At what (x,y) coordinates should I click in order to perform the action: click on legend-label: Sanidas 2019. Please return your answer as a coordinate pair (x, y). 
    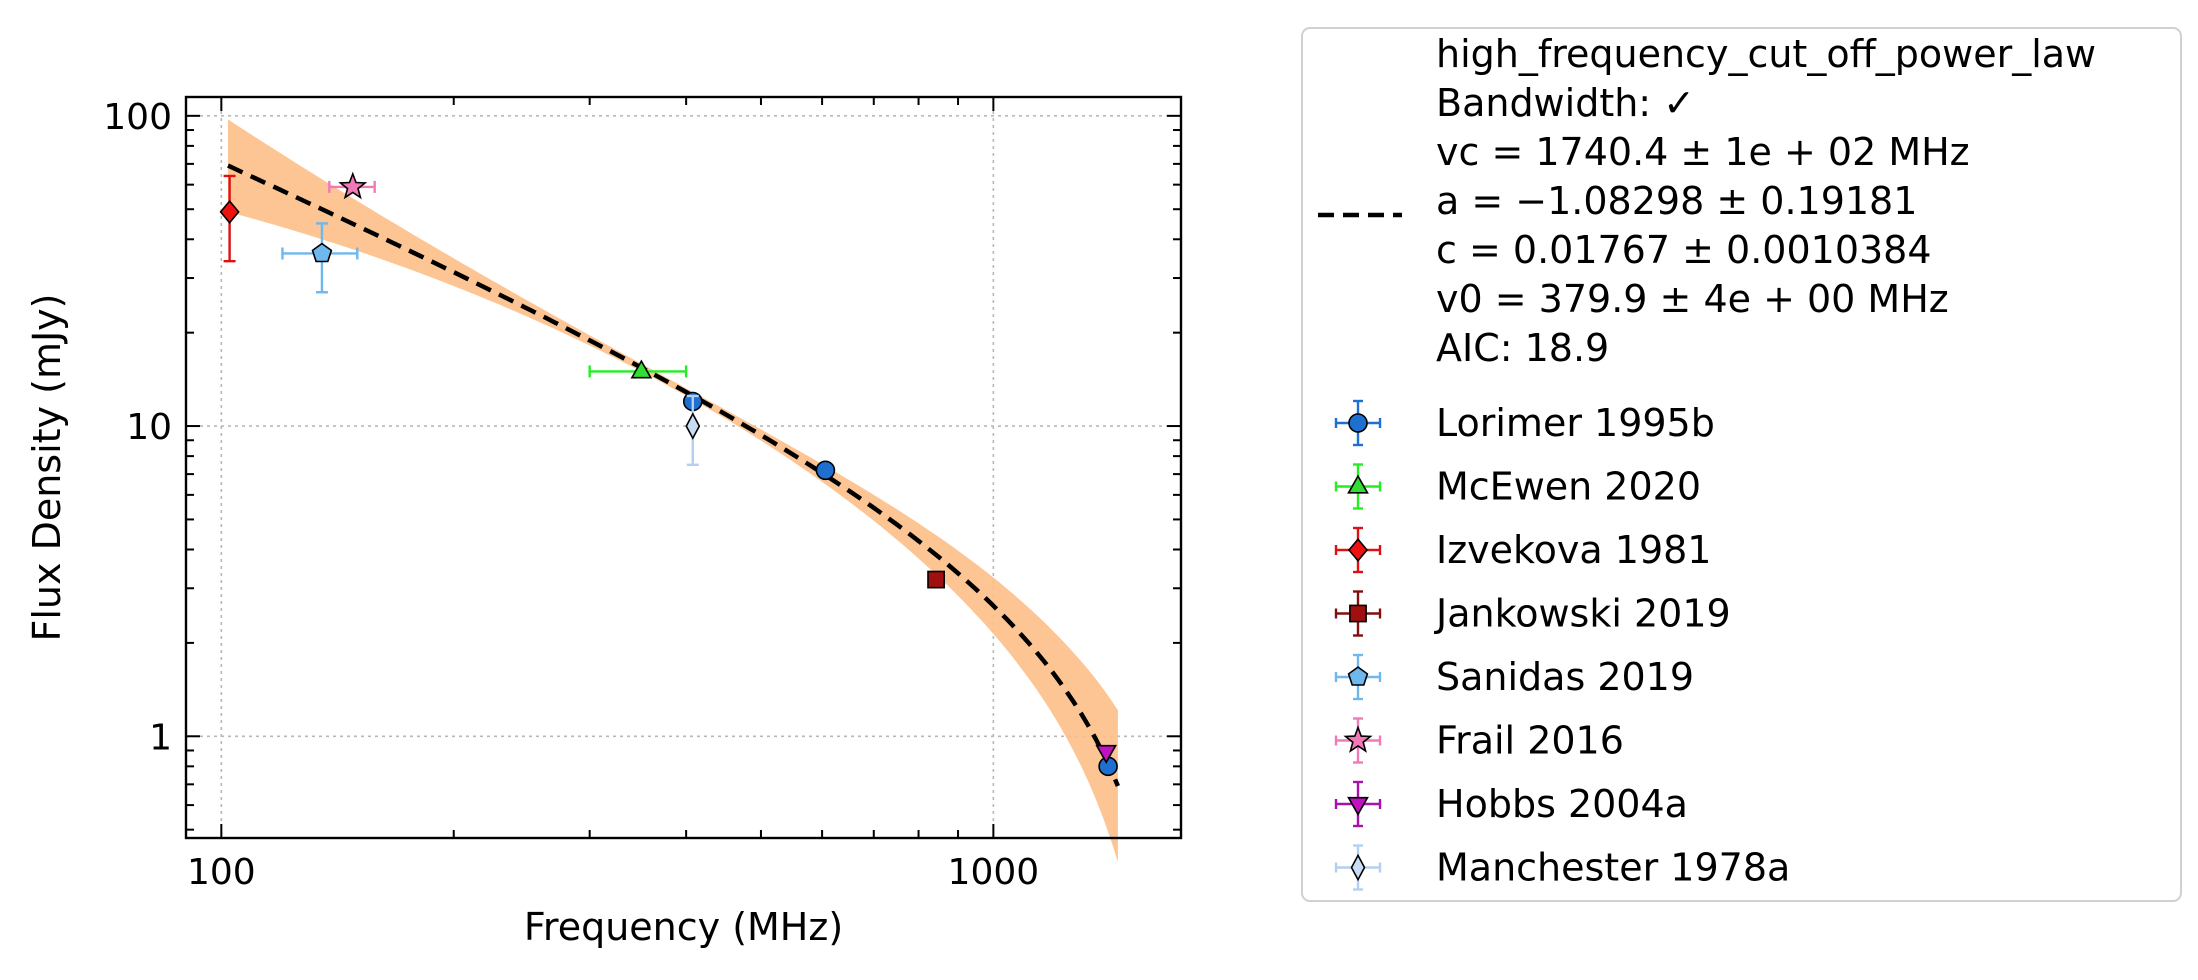
    Looking at the image, I should click on (1565, 677).